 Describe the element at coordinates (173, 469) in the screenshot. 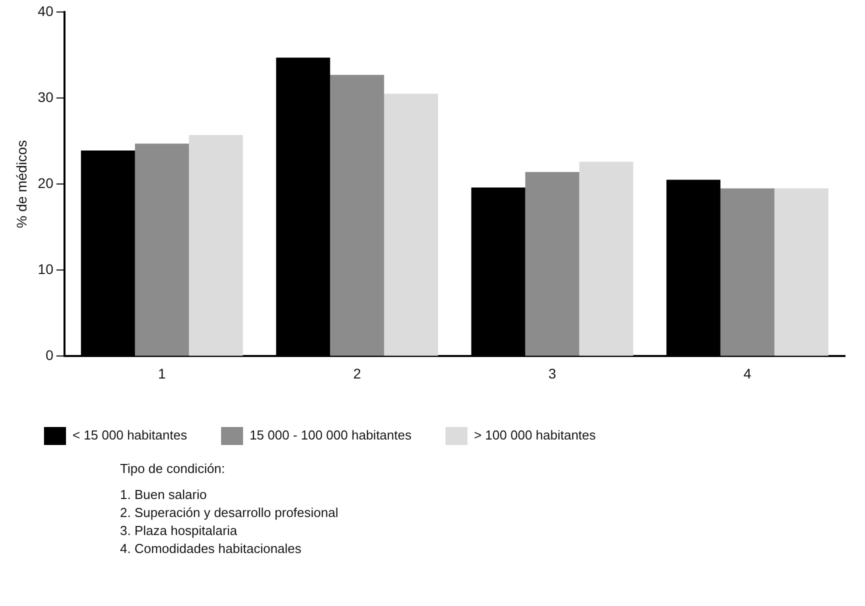

I see `text: Tipo de condición:` at that location.